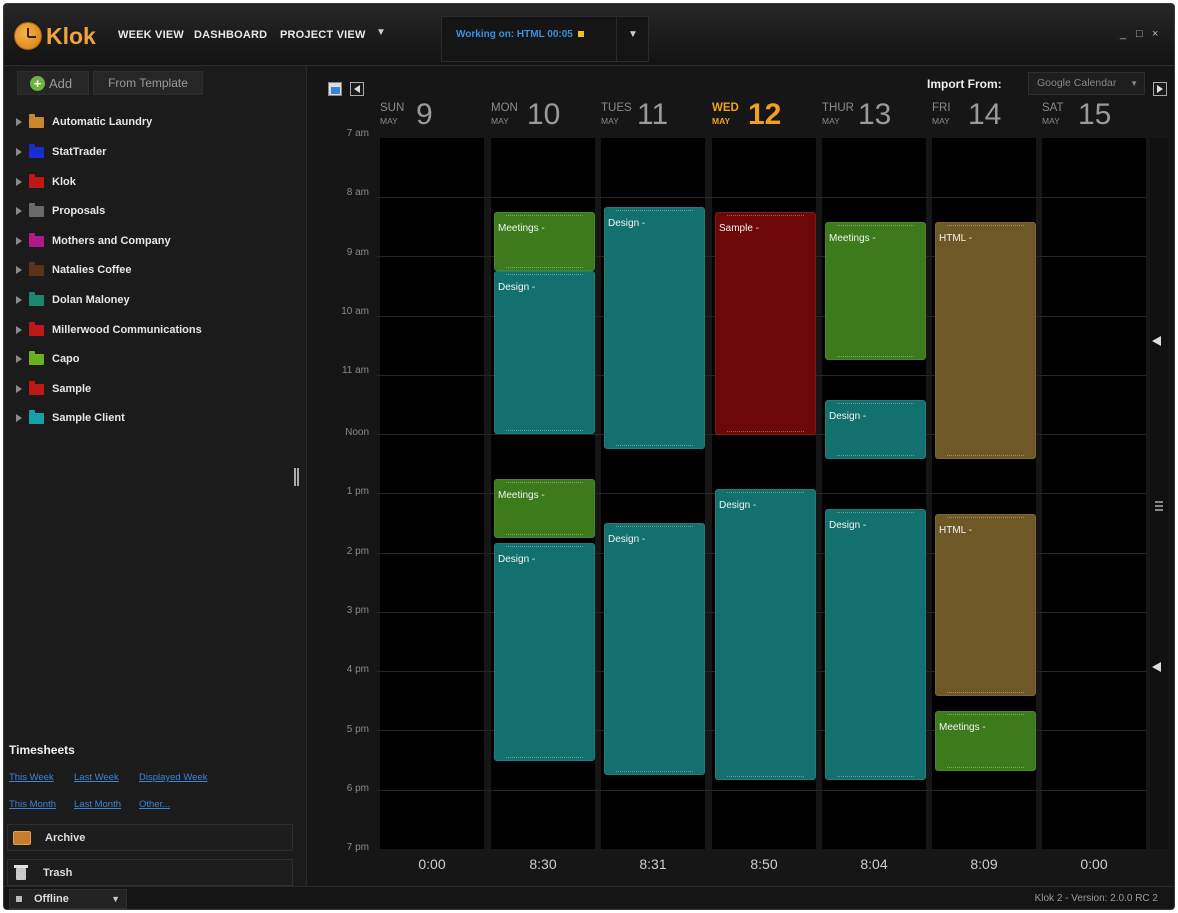 The width and height of the screenshot is (1178, 913). Describe the element at coordinates (97, 804) in the screenshot. I see `timesheet-link-last-month: Last Month` at that location.